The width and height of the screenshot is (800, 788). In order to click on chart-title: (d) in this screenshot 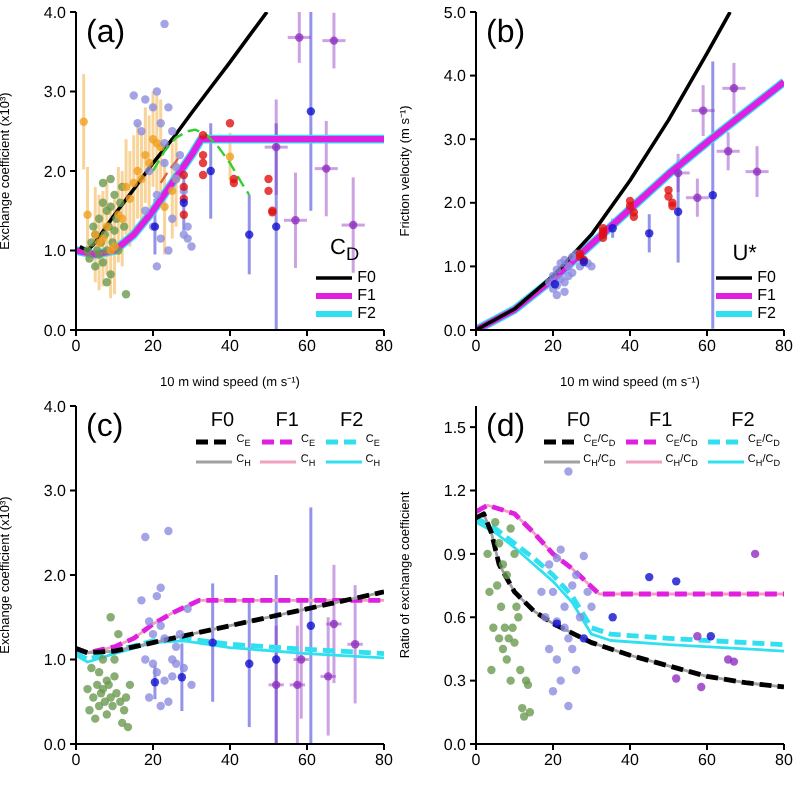, I will do `click(506, 428)`.